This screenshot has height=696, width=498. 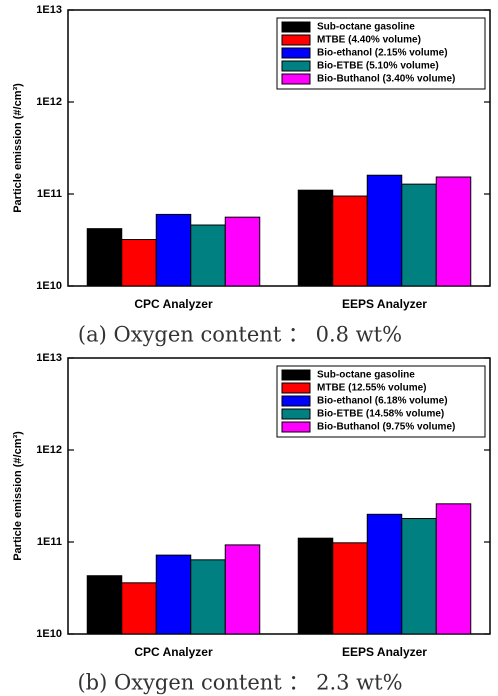 What do you see at coordinates (380, 414) in the screenshot?
I see `legend-label: Bio-ETBE (14.58% volume)` at bounding box center [380, 414].